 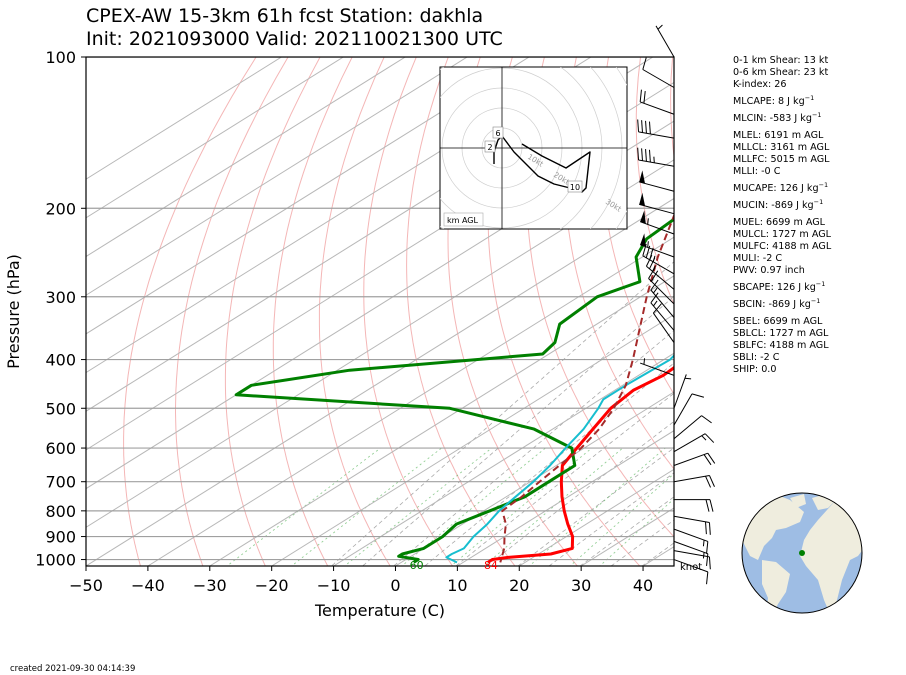 What do you see at coordinates (60, 297) in the screenshot?
I see `y-tick-label: 300` at bounding box center [60, 297].